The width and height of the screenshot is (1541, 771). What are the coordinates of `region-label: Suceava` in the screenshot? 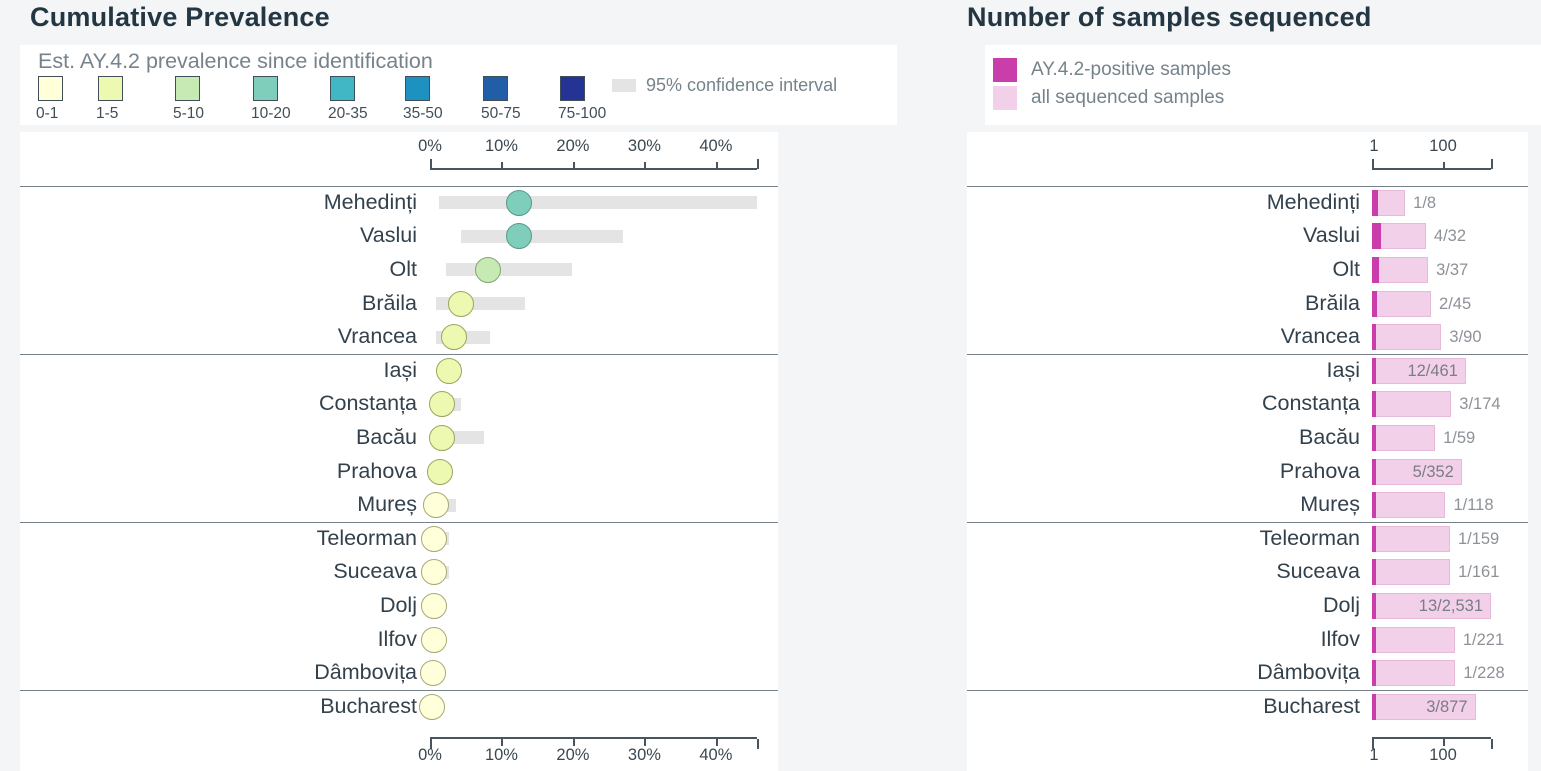 It's located at (375, 571).